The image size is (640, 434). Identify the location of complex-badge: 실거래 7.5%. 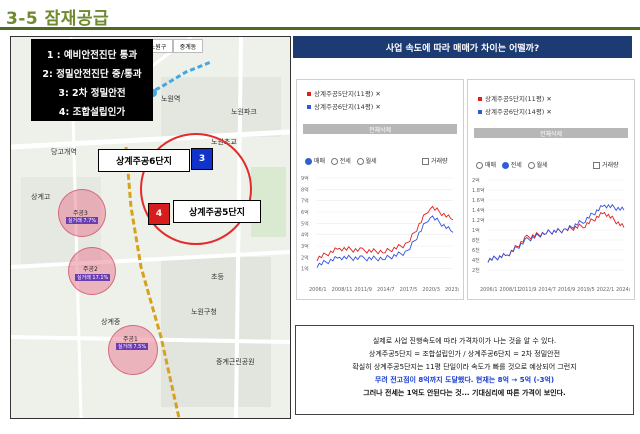
(132, 346).